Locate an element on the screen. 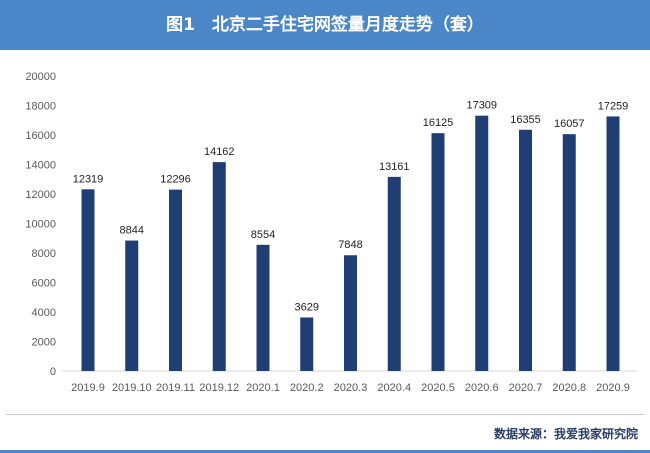  x-tick-label: 2020.8 is located at coordinates (569, 388).